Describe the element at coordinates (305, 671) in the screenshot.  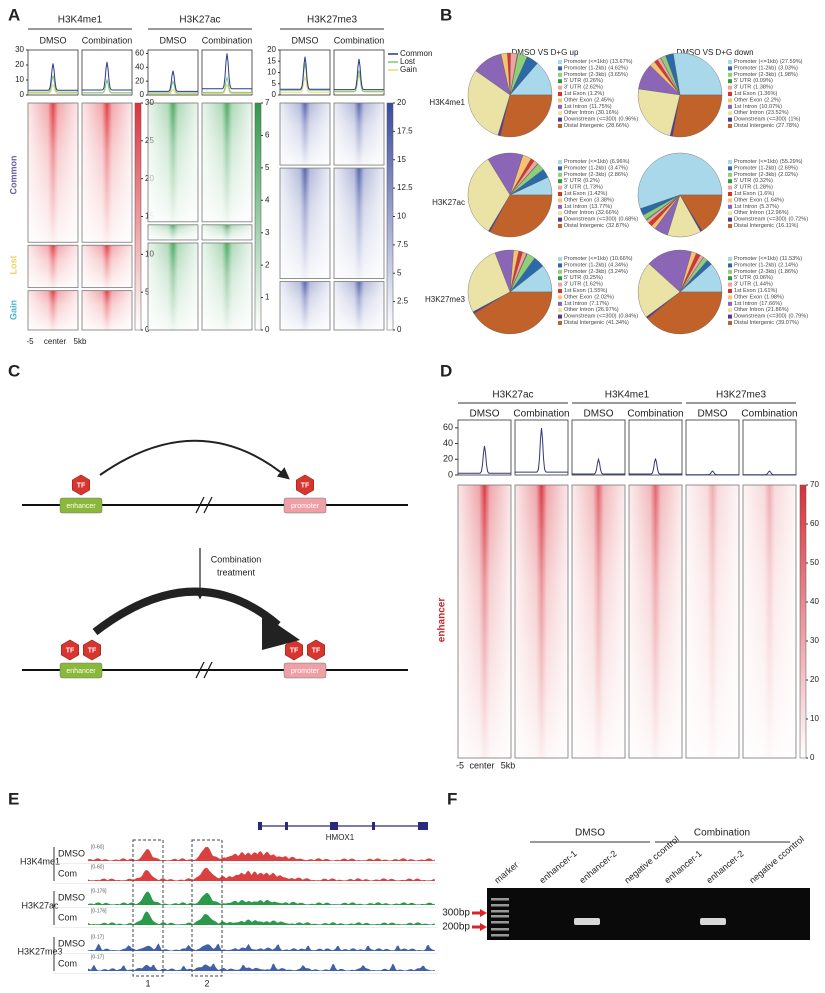
I see `element-label: promoter` at that location.